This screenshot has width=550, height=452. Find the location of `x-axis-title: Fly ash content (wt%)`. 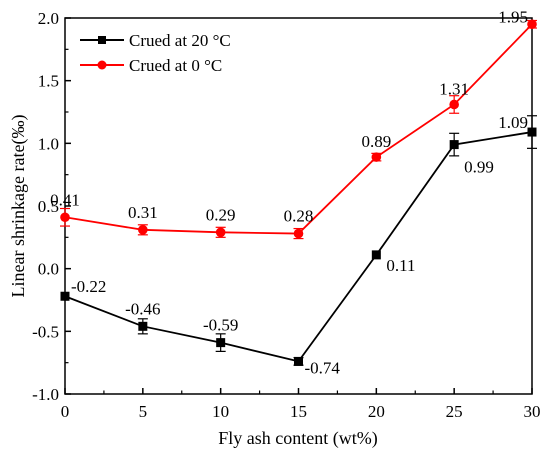

x-axis-title: Fly ash content (wt%) is located at coordinates (297, 438).